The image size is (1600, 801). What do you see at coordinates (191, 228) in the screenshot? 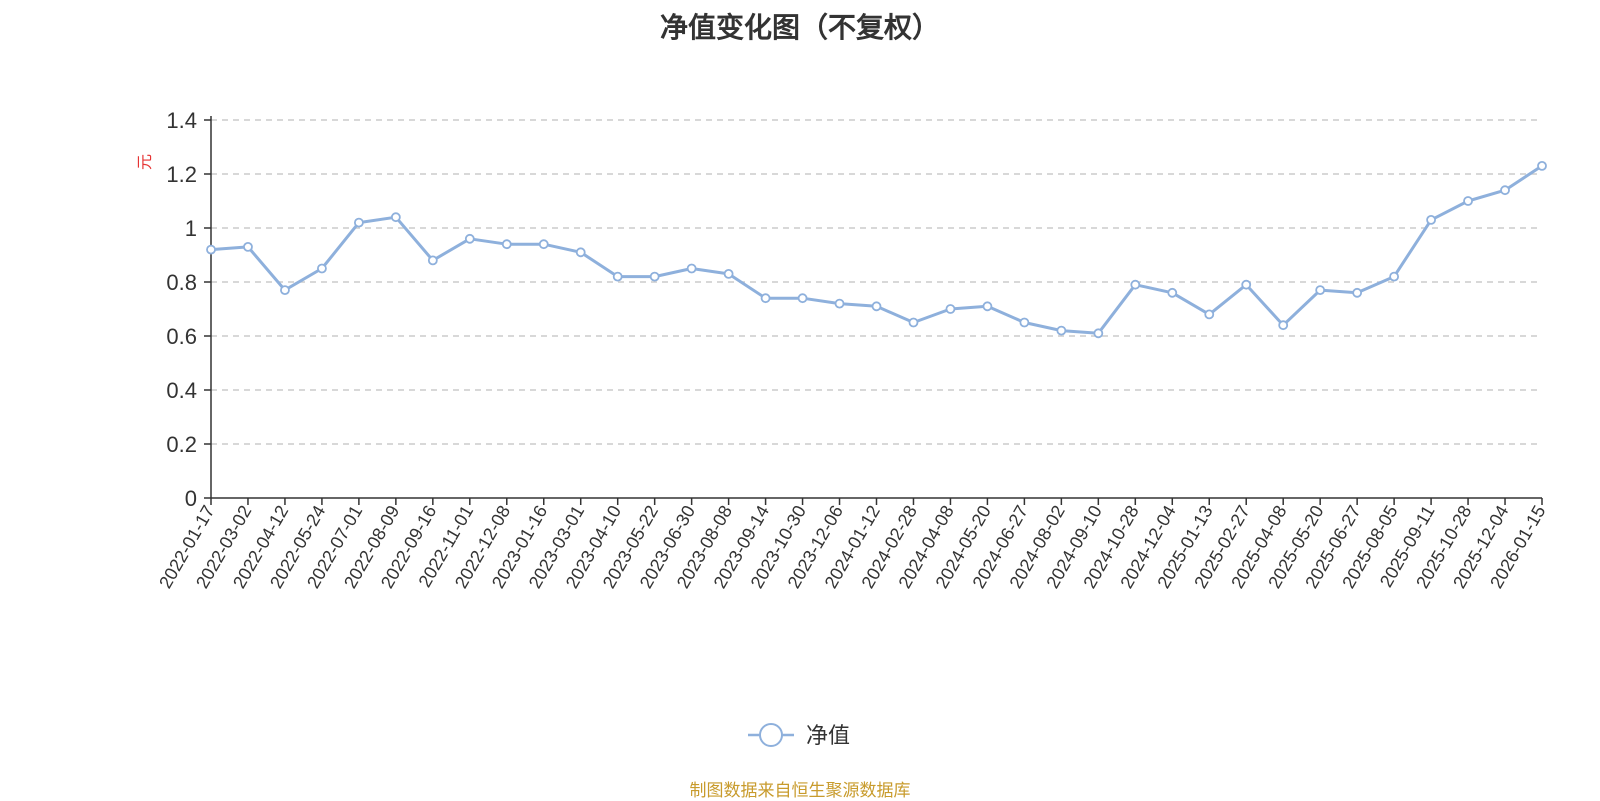
I see `y-tick-label: 1` at bounding box center [191, 228].